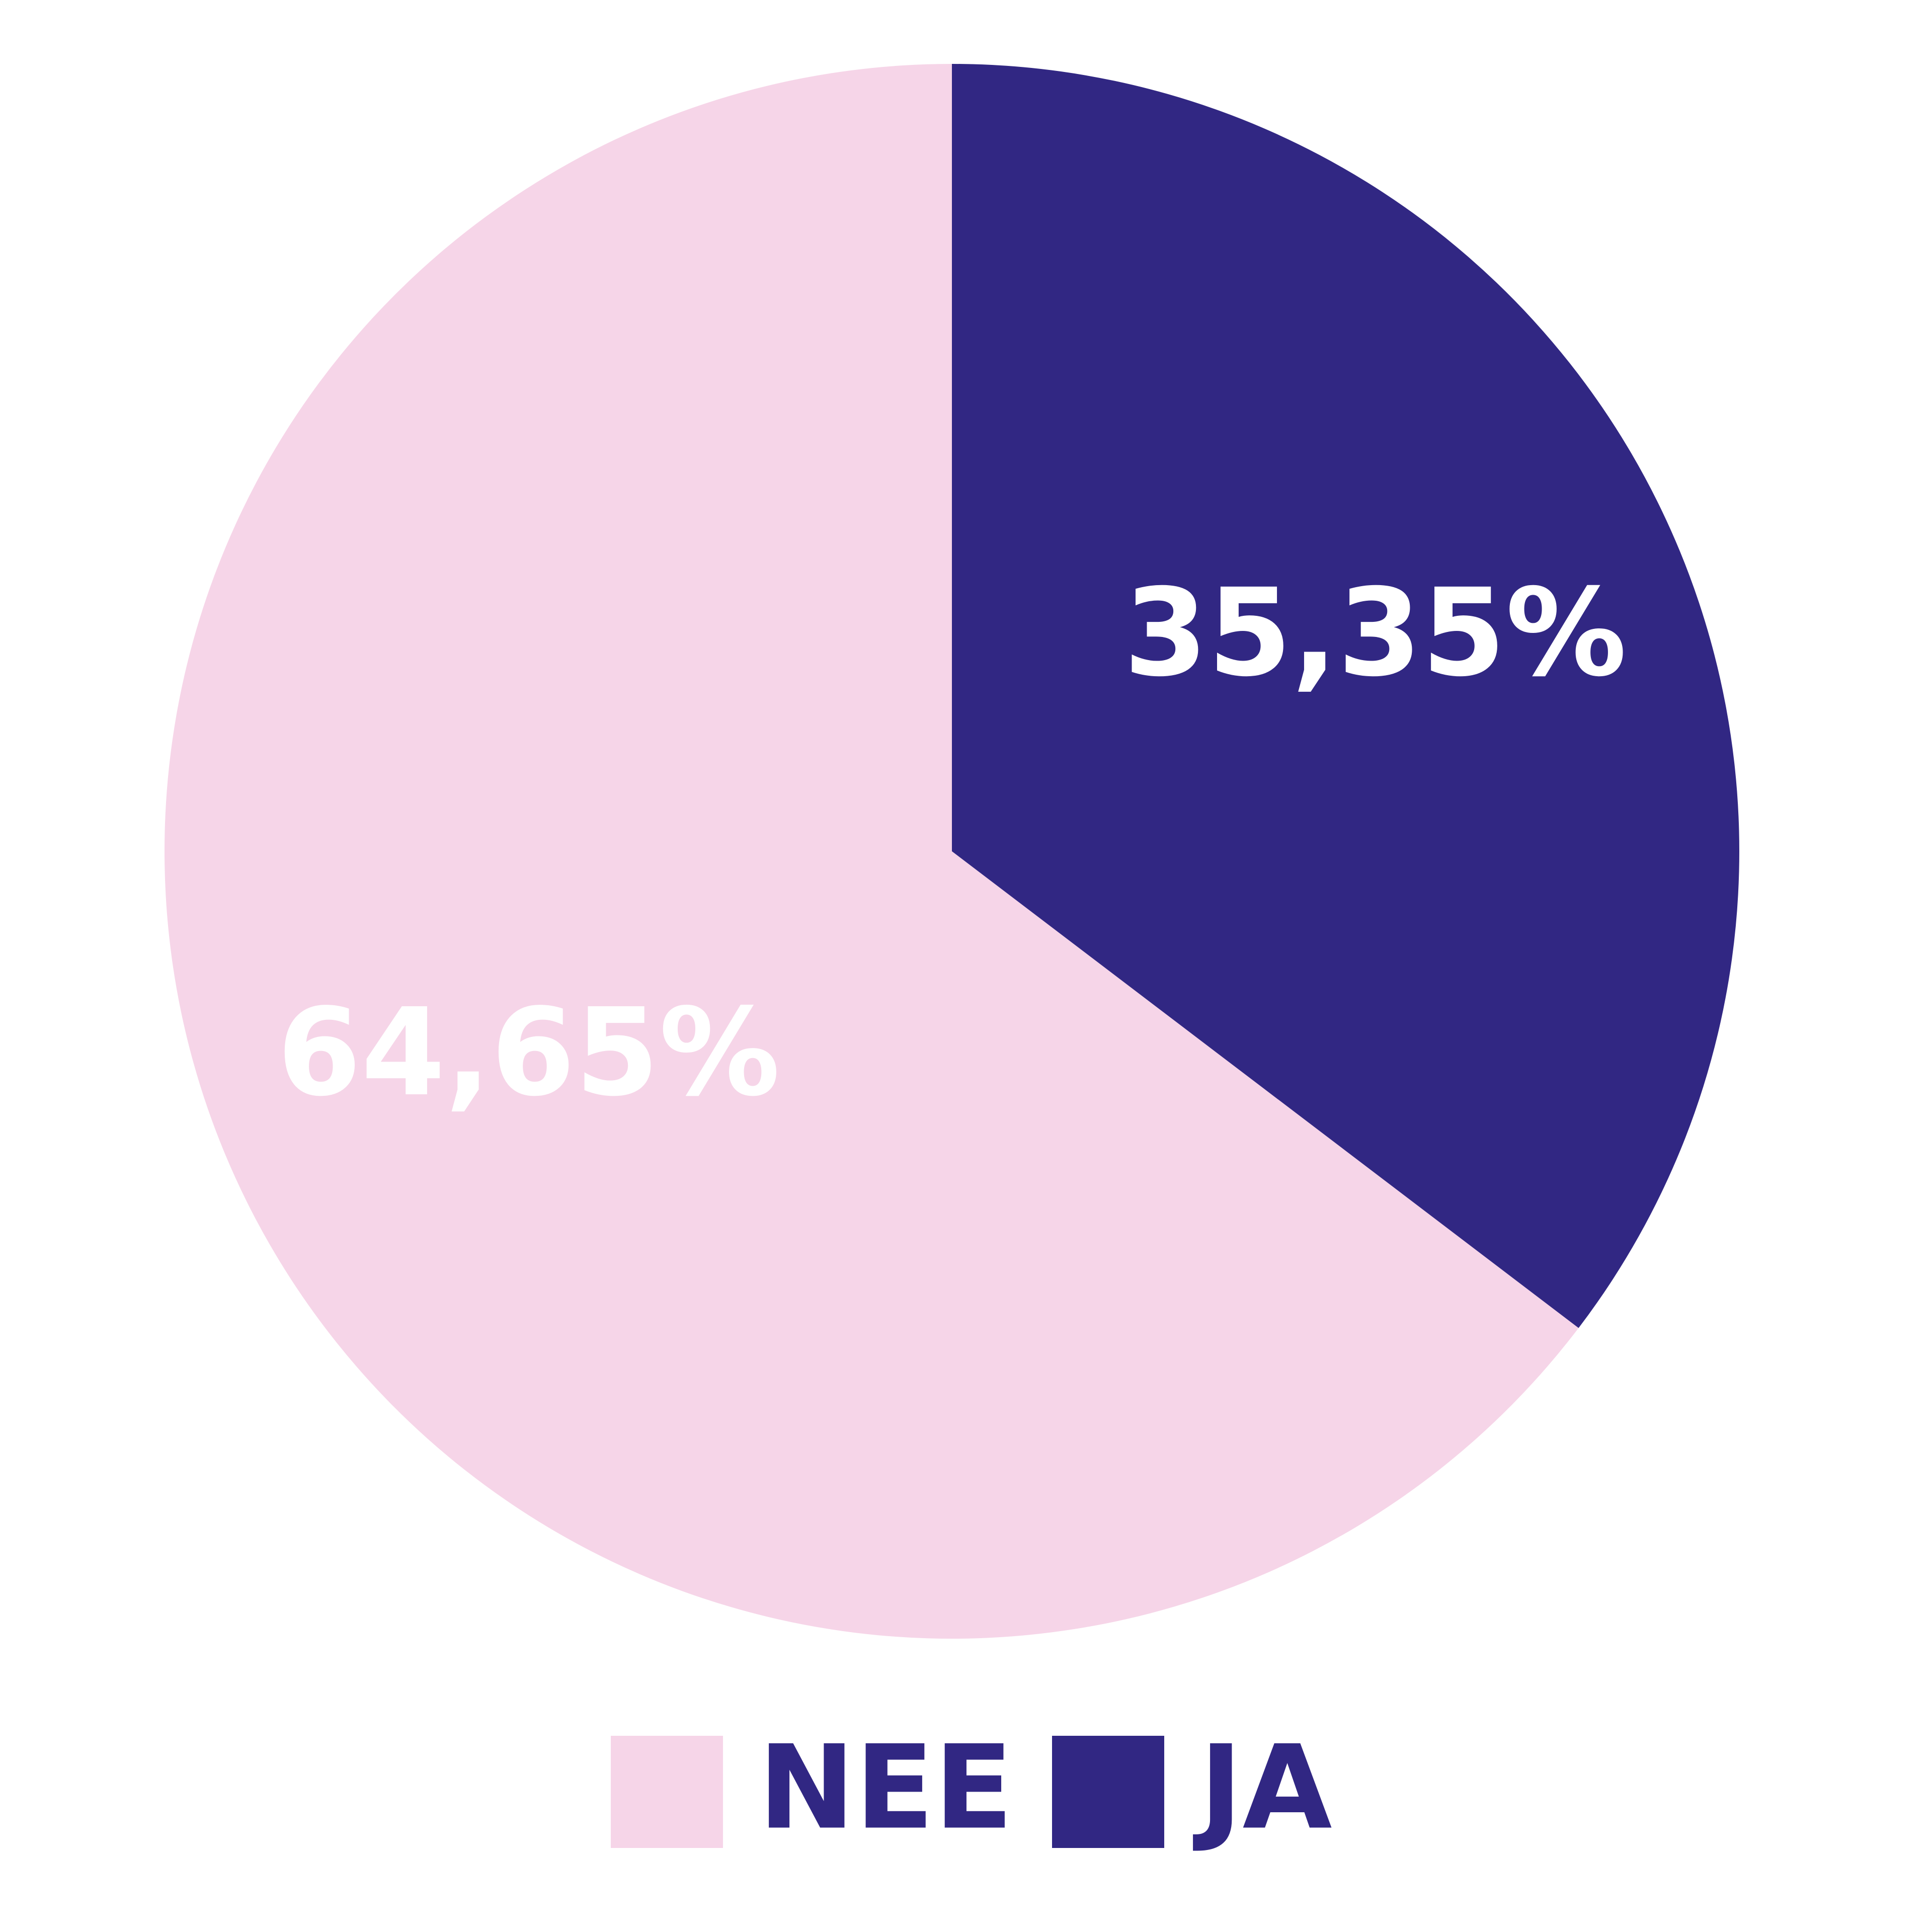  What do you see at coordinates (1262, 1788) in the screenshot?
I see `legend-label: JA` at bounding box center [1262, 1788].